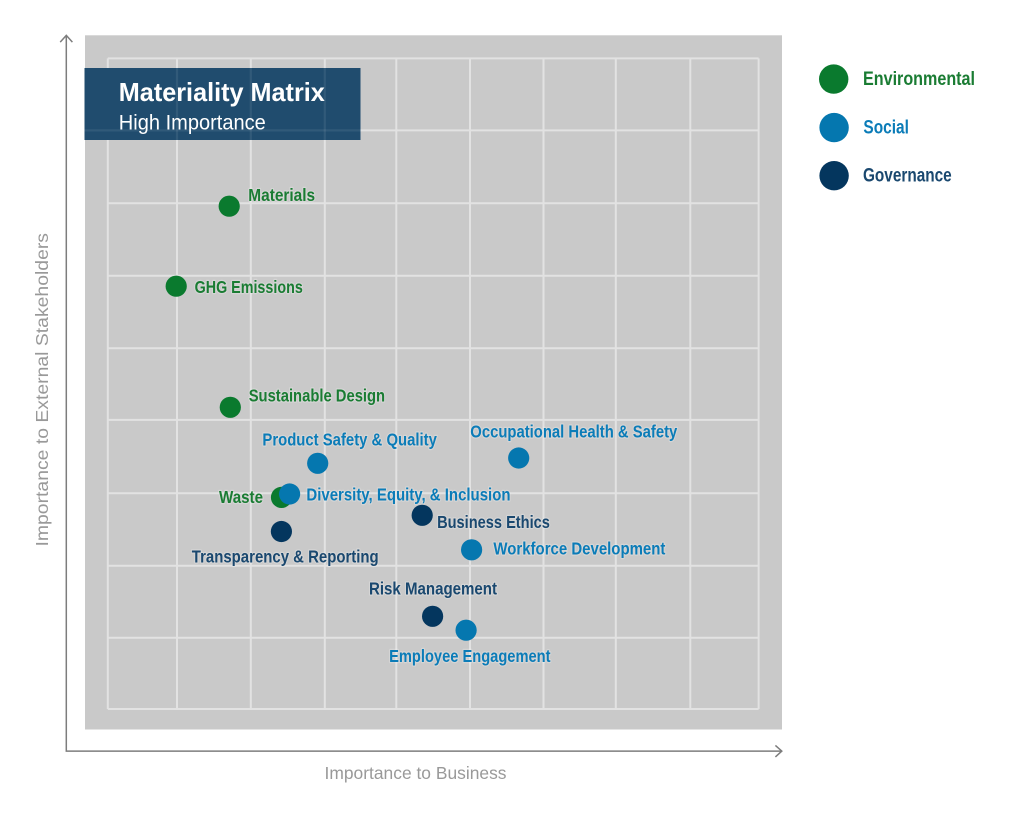 This screenshot has width=1030, height=814. I want to click on svg-text: Importance to Business, so click(416, 773).